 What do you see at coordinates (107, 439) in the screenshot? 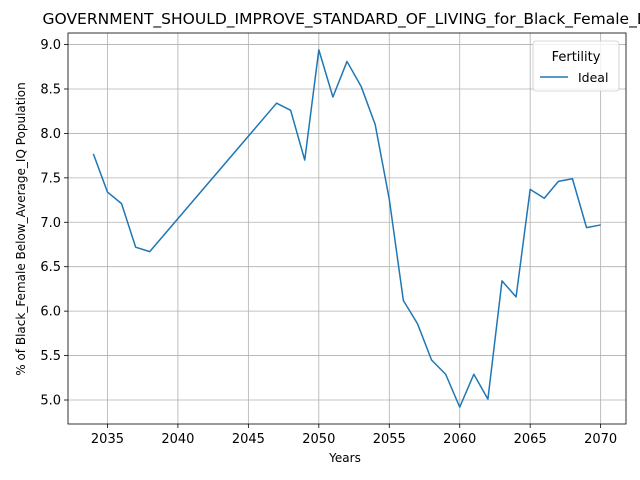
I see `x-tick-label-2035: 2035` at bounding box center [107, 439].